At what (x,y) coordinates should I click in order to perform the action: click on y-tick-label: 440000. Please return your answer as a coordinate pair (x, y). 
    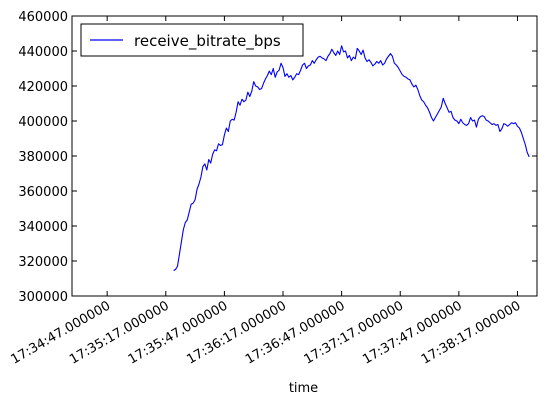
    Looking at the image, I should click on (43, 52).